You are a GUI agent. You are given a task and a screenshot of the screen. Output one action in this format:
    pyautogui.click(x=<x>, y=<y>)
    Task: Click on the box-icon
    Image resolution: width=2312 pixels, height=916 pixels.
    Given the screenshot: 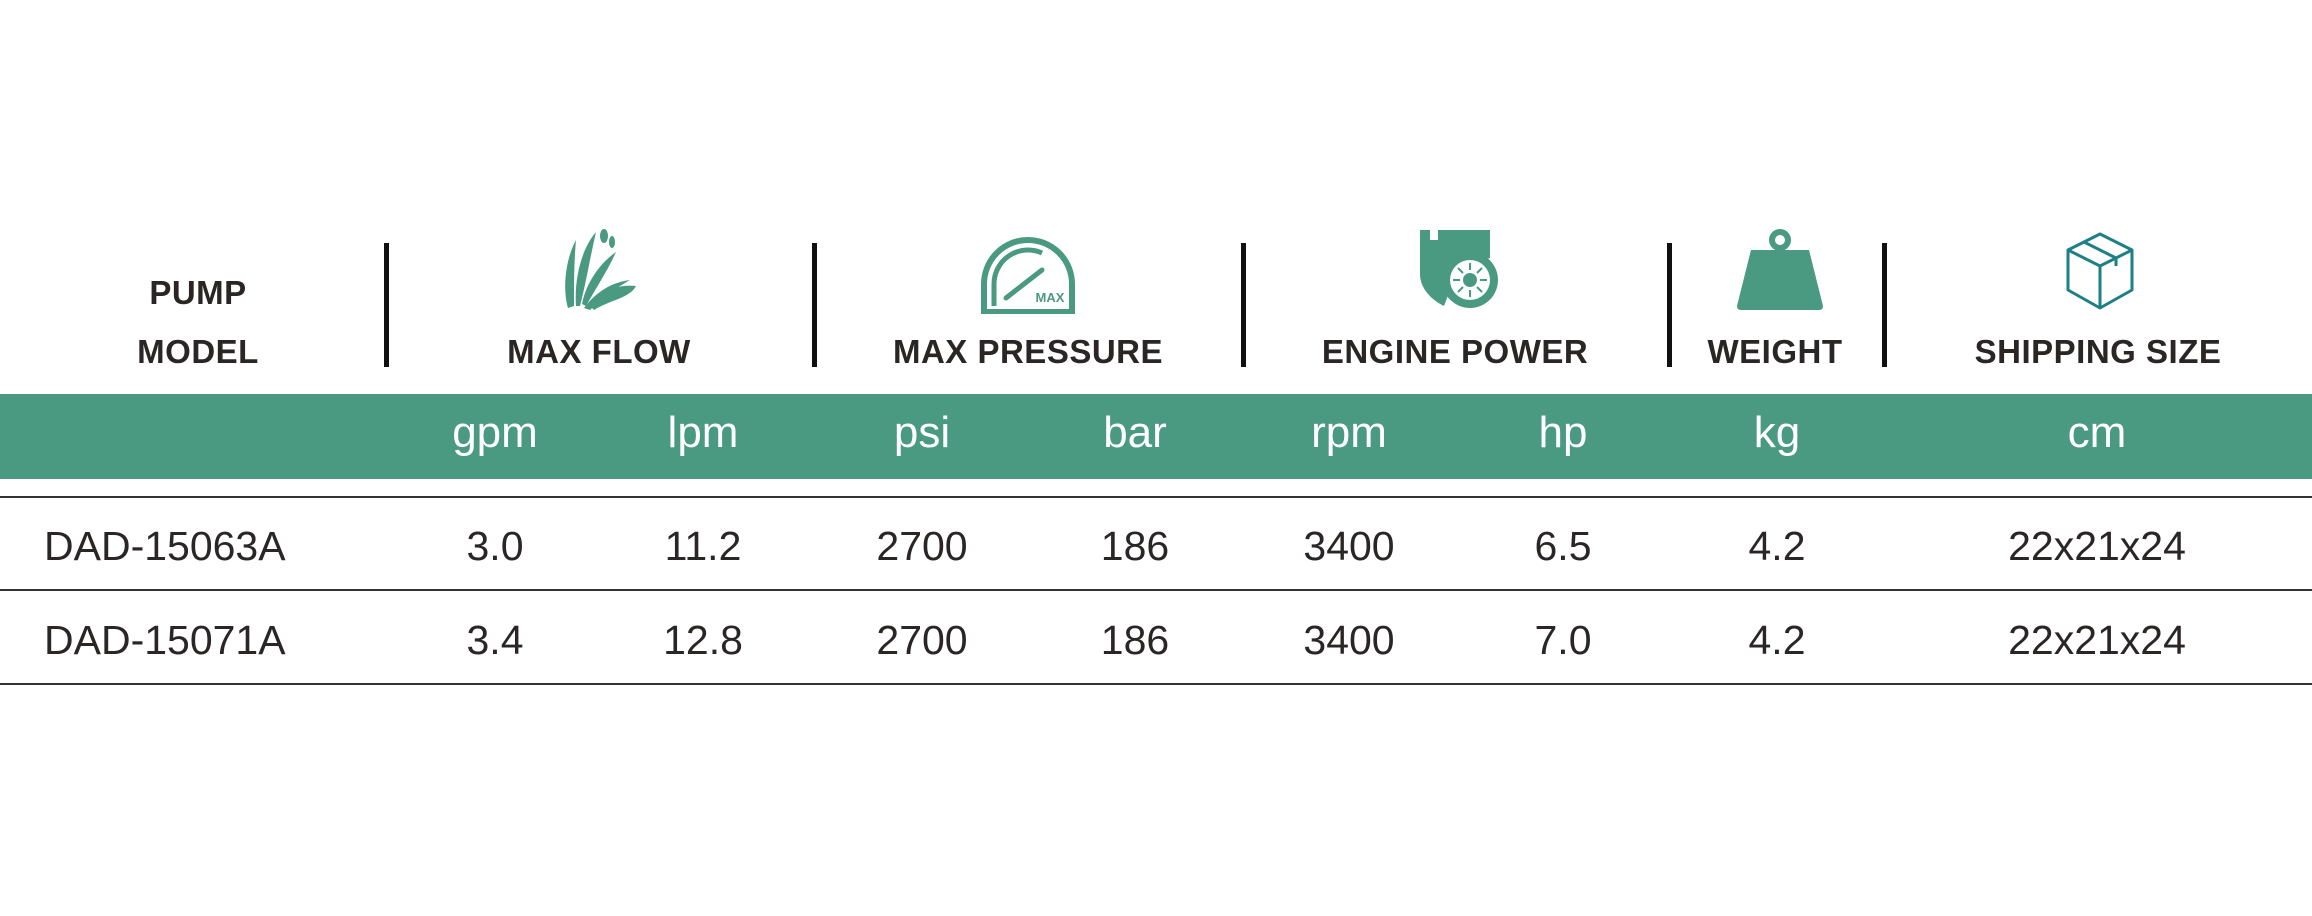 What is the action you would take?
    pyautogui.click(x=2100, y=271)
    